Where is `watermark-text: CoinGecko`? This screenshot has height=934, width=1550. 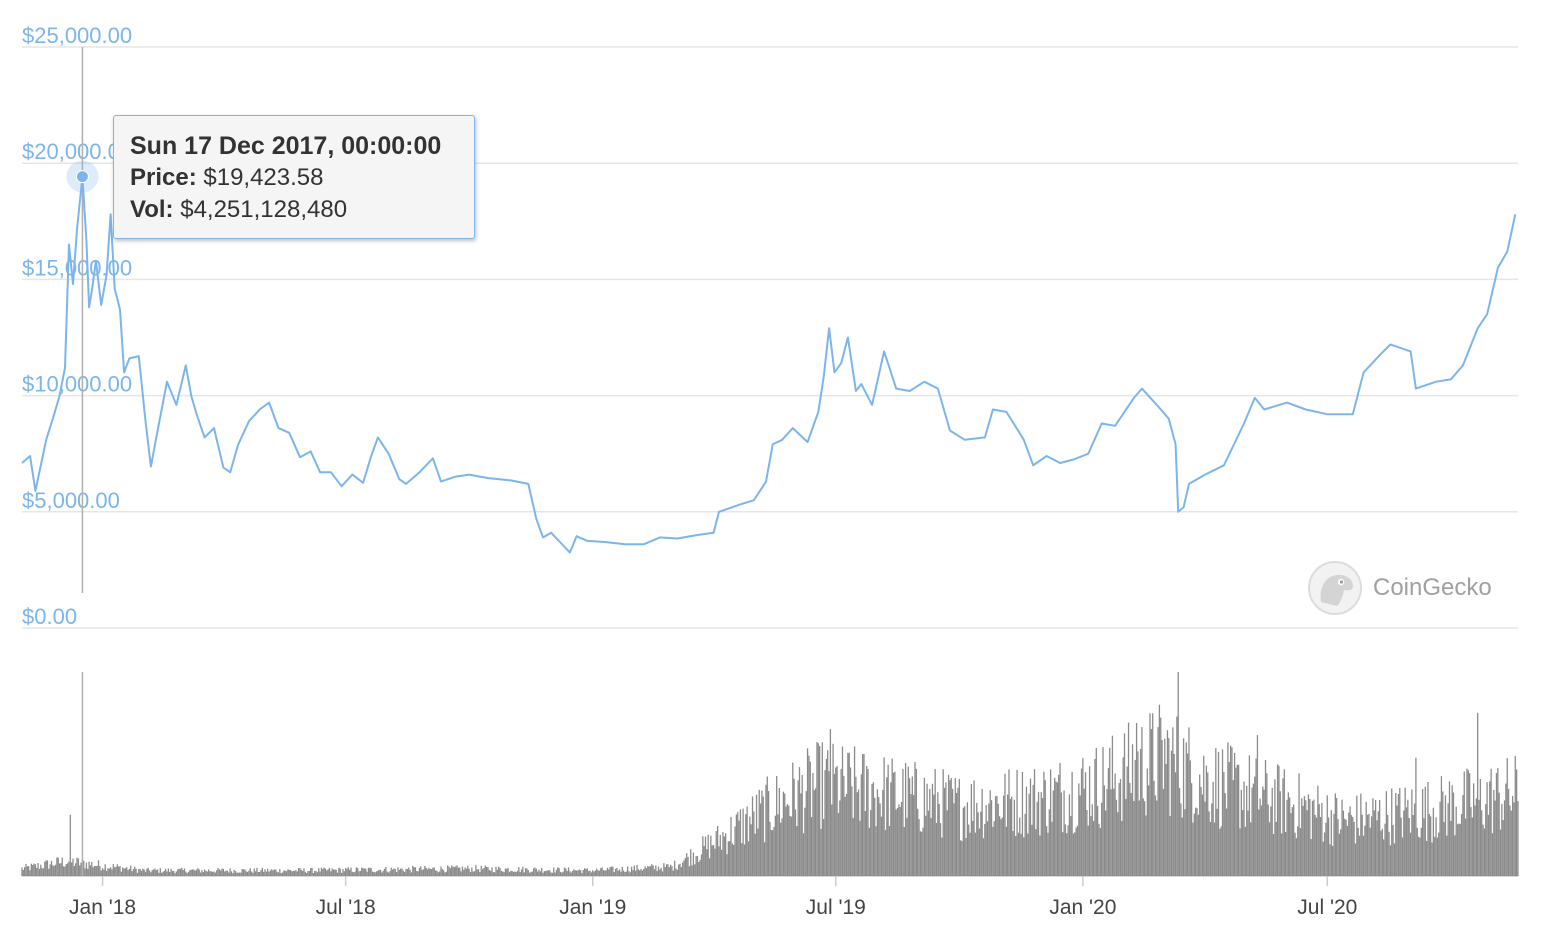
watermark-text: CoinGecko is located at coordinates (1432, 587).